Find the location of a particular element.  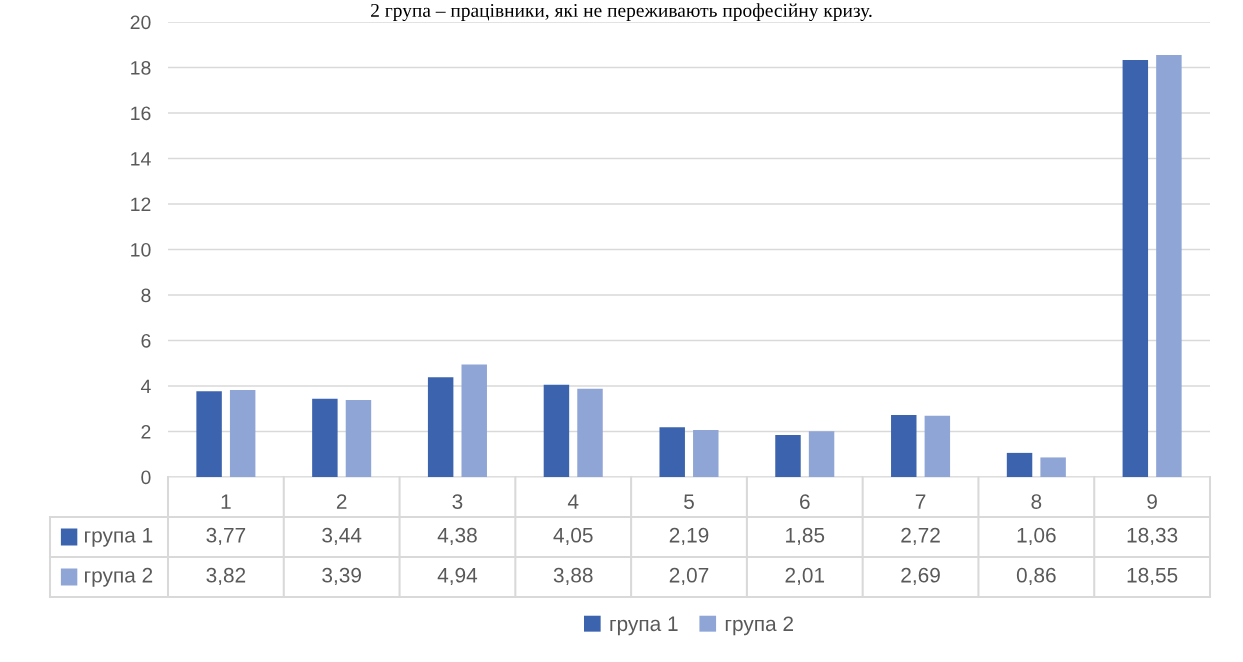

x-tick-label: 2 is located at coordinates (341, 501).